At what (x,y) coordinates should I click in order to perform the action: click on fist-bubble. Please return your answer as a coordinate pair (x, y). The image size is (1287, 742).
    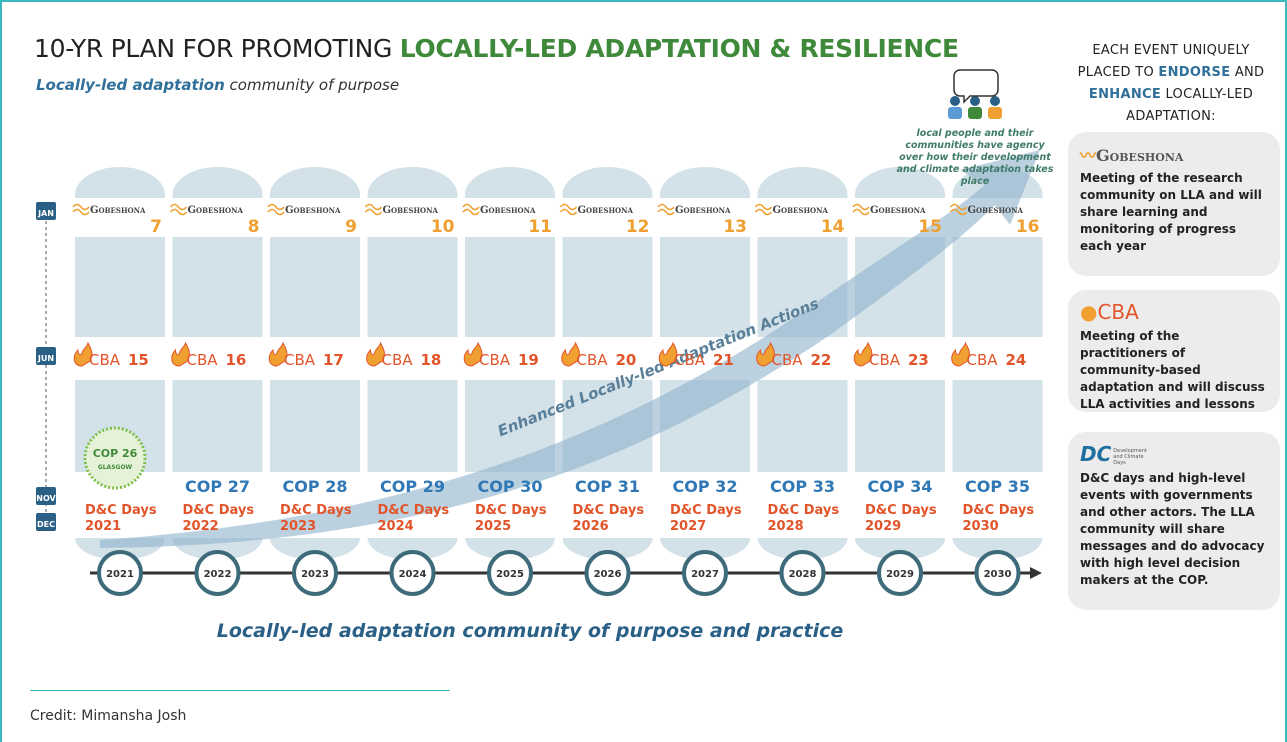
    Looking at the image, I should click on (976, 86).